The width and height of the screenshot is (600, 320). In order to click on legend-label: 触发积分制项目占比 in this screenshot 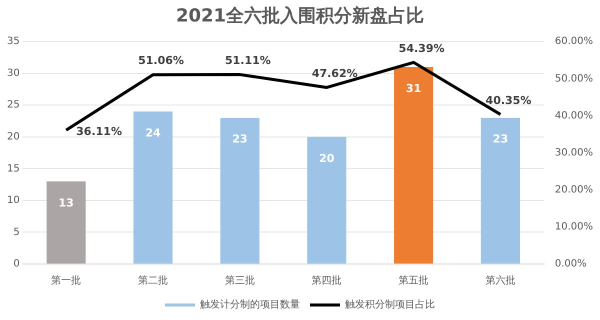, I will do `click(390, 304)`.